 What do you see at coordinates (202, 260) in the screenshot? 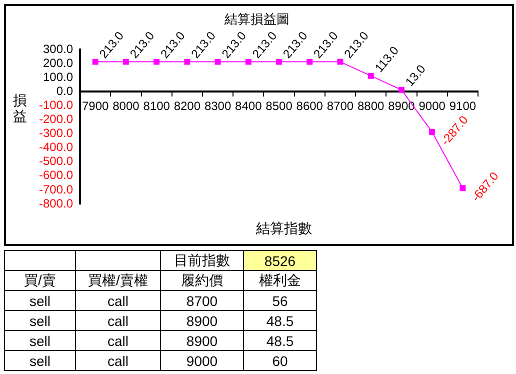
I see `text: 目前指數` at bounding box center [202, 260].